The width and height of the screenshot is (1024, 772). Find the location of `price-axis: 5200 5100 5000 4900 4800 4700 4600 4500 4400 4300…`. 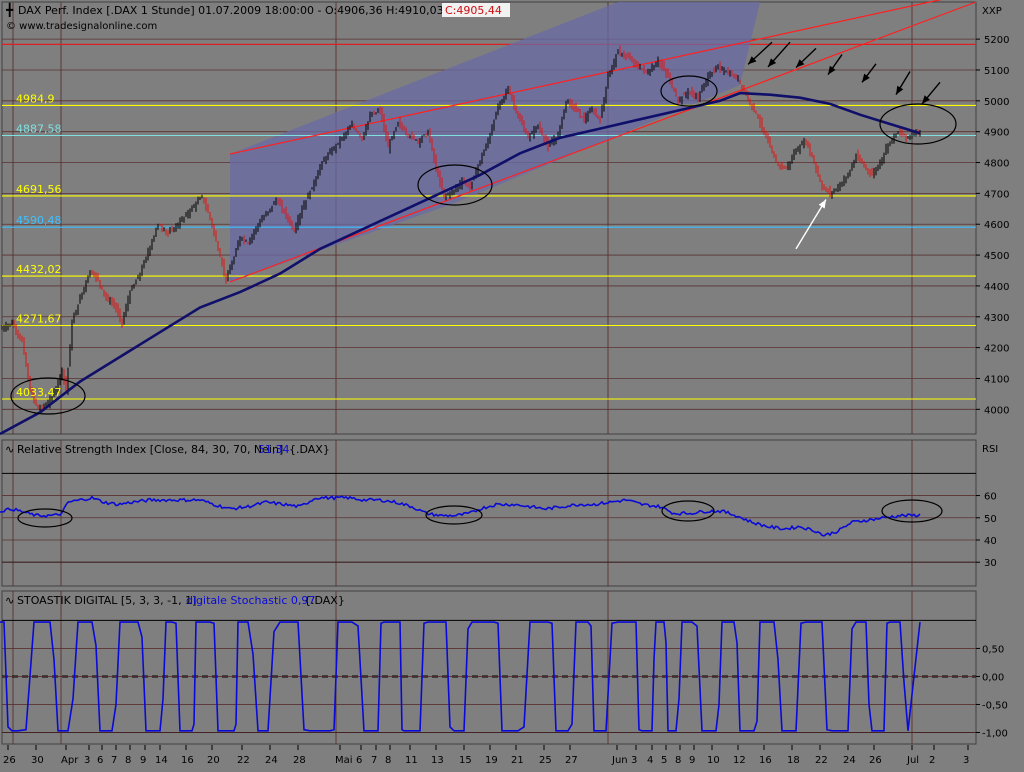

price-axis: 5200 5100 5000 4900 4800 4700 4600 4500 4400 4300… is located at coordinates (992, 225).